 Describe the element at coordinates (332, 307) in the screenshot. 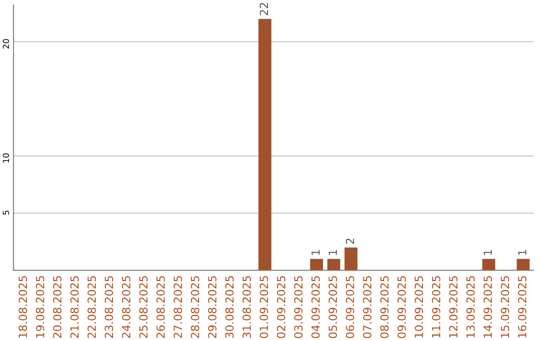

I see `x-tick-label: 05.09.2025` at that location.